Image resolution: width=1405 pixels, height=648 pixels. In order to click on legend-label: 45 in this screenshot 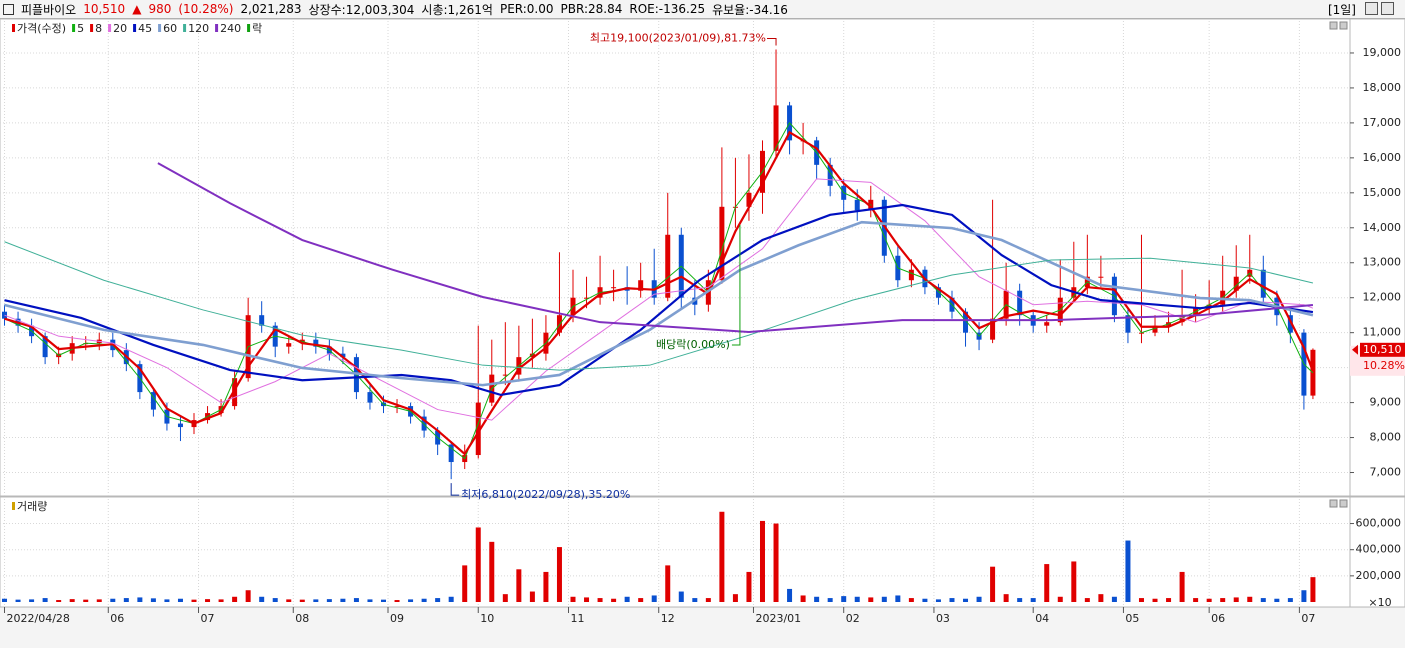, I will do `click(145, 28)`.